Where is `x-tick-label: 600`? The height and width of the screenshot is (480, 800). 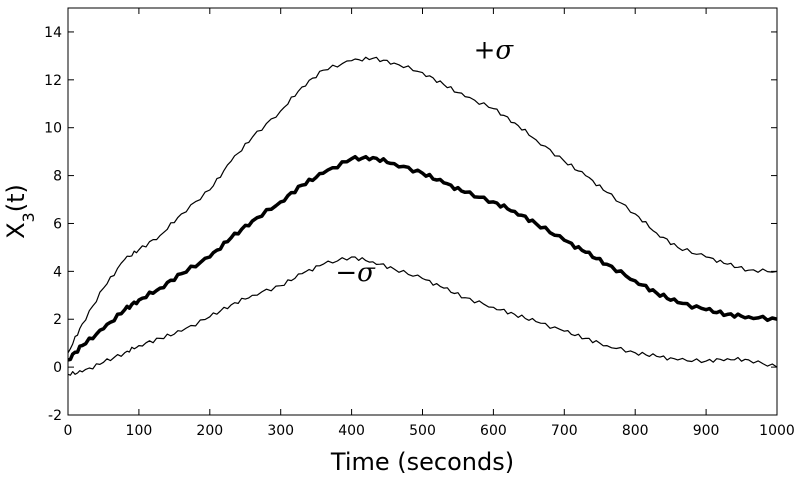 x-tick-label: 600 is located at coordinates (493, 431).